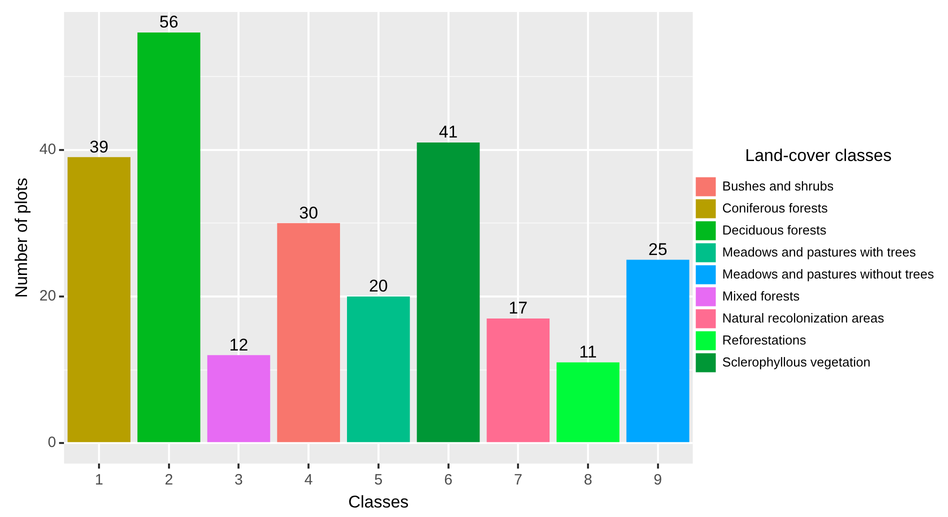 This screenshot has height=517, width=948. What do you see at coordinates (778, 186) in the screenshot?
I see `legend-label: Bushes and shrubs` at bounding box center [778, 186].